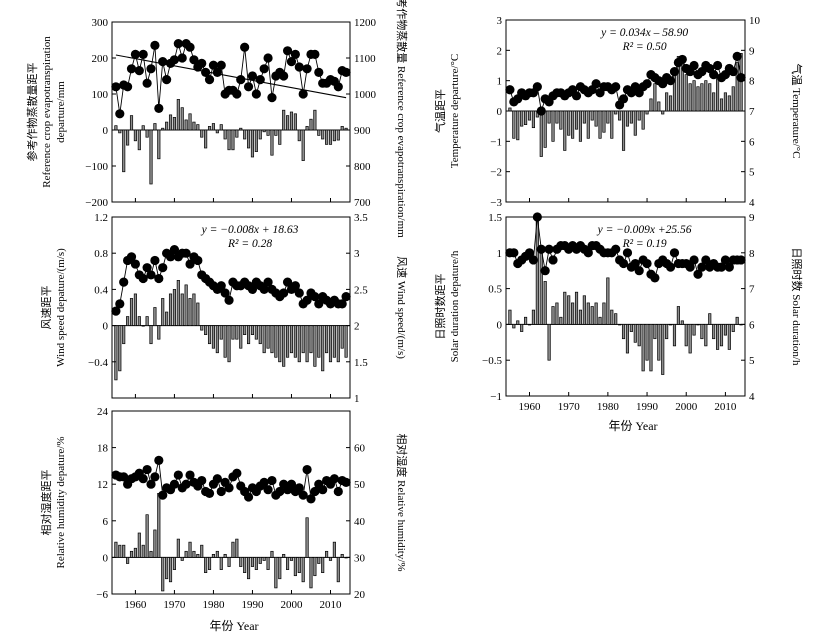  What do you see at coordinates (250, 230) in the screenshot?
I see `trend-equation: y = −0.008x + 18.63` at bounding box center [250, 230].